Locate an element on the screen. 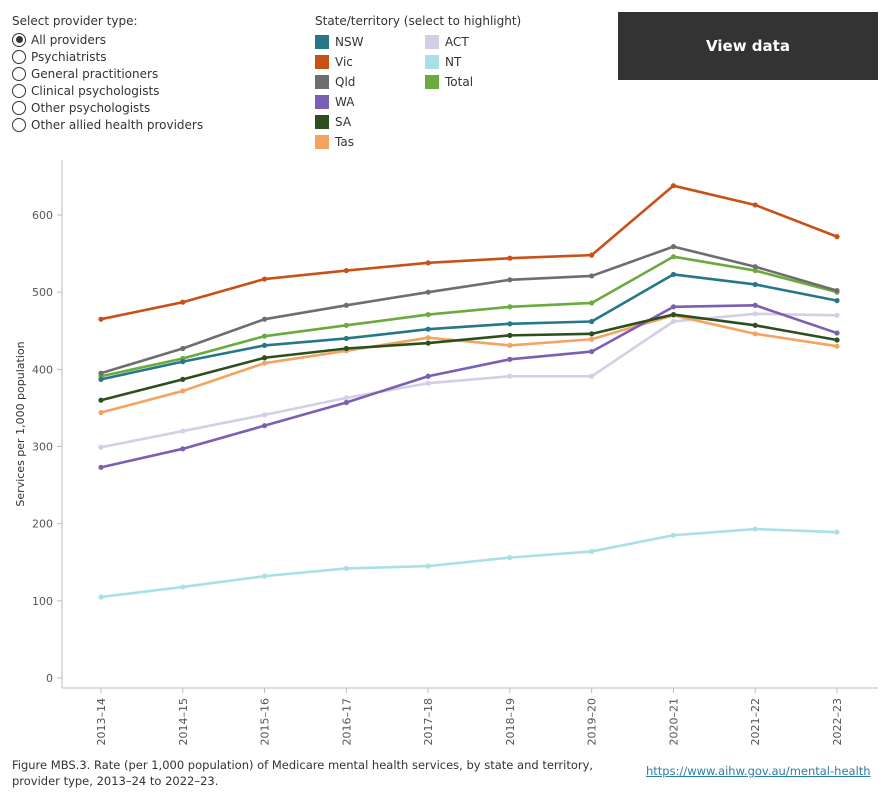 The height and width of the screenshot is (800, 890). aihw-link: https://www.aihw.gov.au/mental-health is located at coordinates (758, 771).